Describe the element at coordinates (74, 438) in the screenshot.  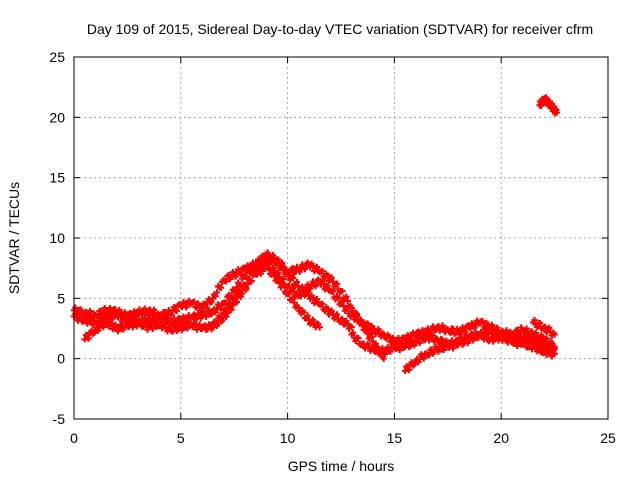
I see `x-tick-label: 0` at that location.